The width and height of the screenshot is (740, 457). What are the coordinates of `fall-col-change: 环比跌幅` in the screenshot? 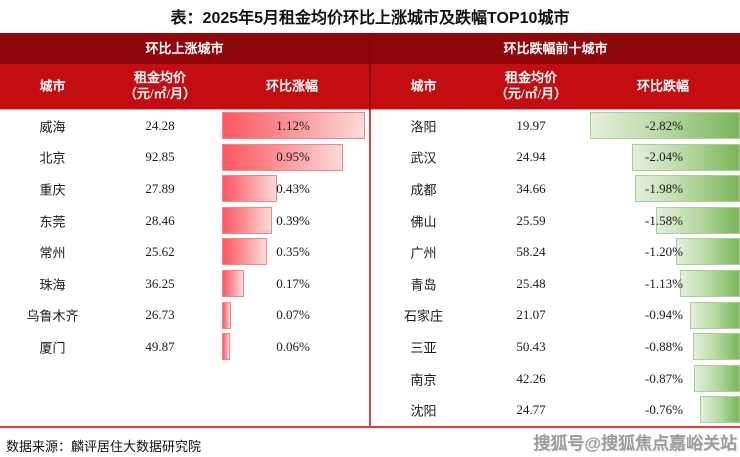 It's located at (662, 86).